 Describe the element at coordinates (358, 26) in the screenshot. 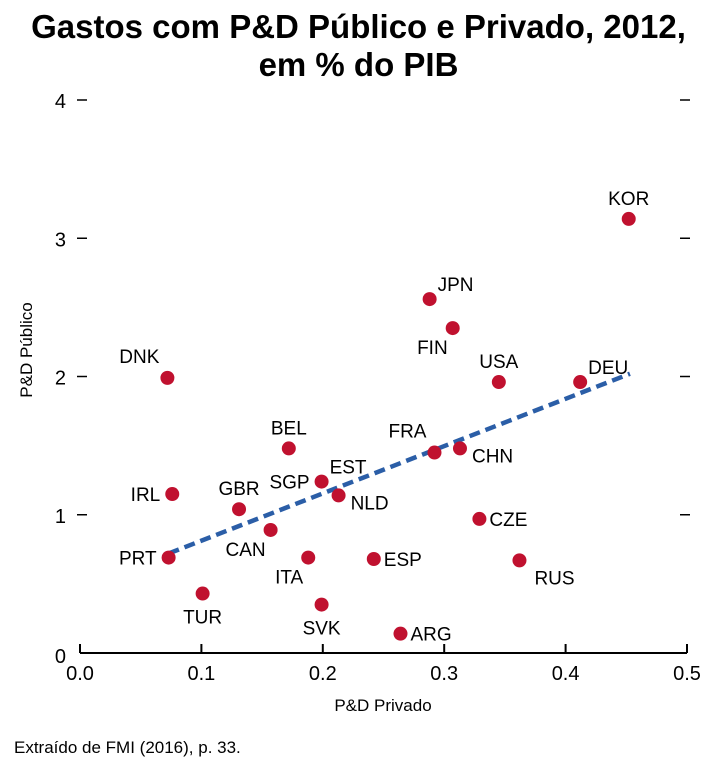

I see `chart-title-line1: Gastos com P&D Público e Privado, 2012,` at that location.